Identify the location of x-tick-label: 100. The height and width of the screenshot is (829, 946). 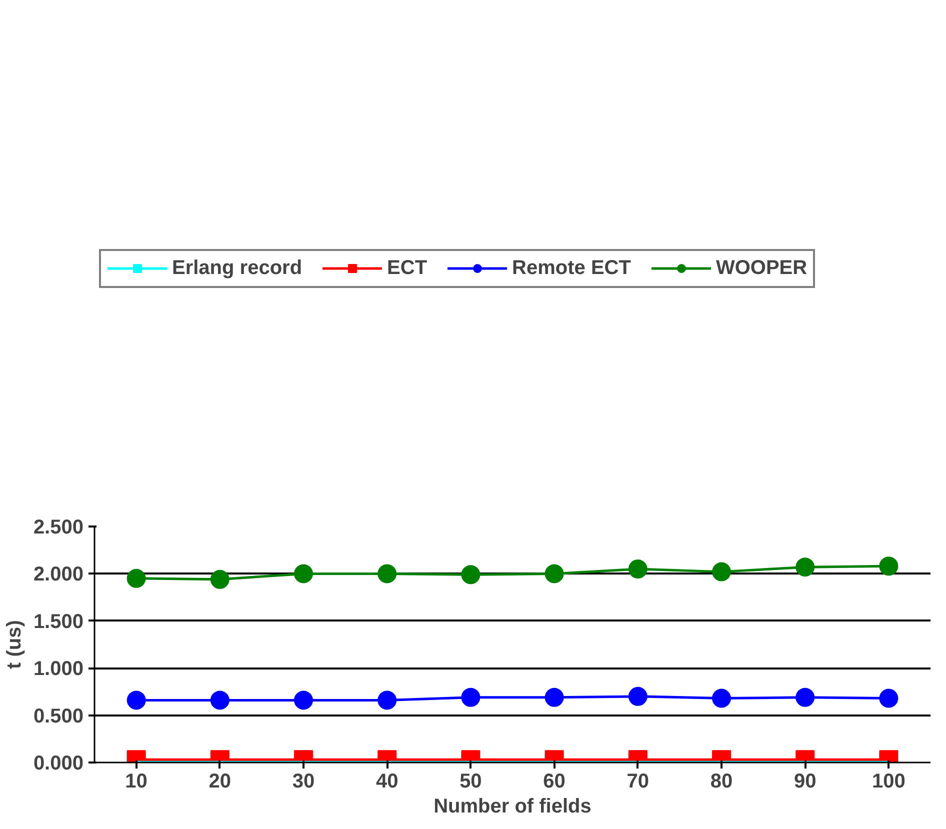
(889, 781).